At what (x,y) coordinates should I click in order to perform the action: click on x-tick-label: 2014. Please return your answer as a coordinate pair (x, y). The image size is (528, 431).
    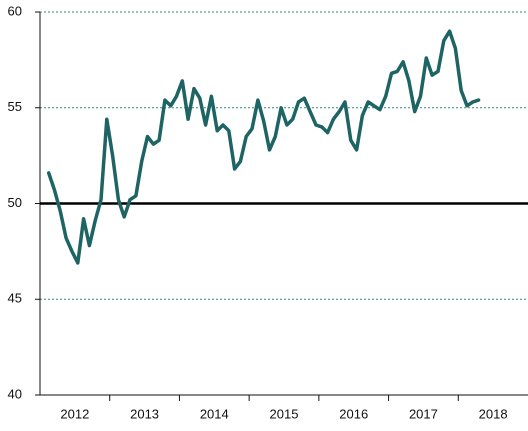
    Looking at the image, I should click on (214, 413).